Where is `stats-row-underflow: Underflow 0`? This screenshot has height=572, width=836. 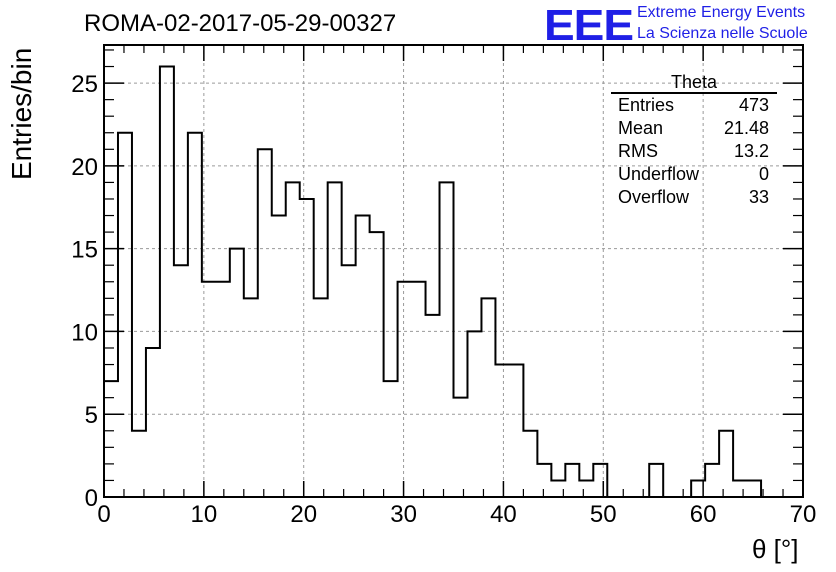 stats-row-underflow: Underflow 0 is located at coordinates (694, 174).